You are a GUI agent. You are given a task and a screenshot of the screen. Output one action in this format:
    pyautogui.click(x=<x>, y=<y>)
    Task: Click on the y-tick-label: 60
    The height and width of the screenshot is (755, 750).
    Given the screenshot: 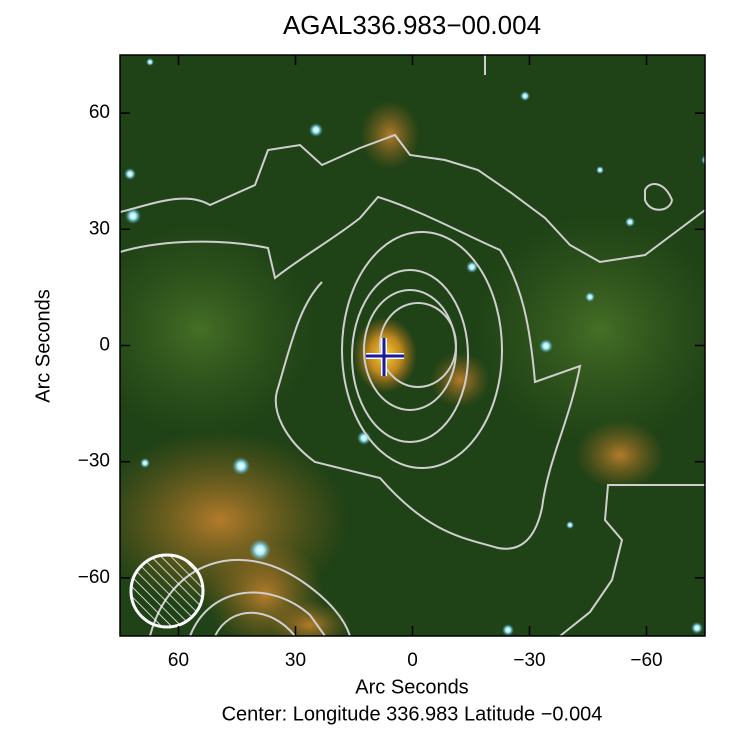 What is the action you would take?
    pyautogui.click(x=99, y=112)
    